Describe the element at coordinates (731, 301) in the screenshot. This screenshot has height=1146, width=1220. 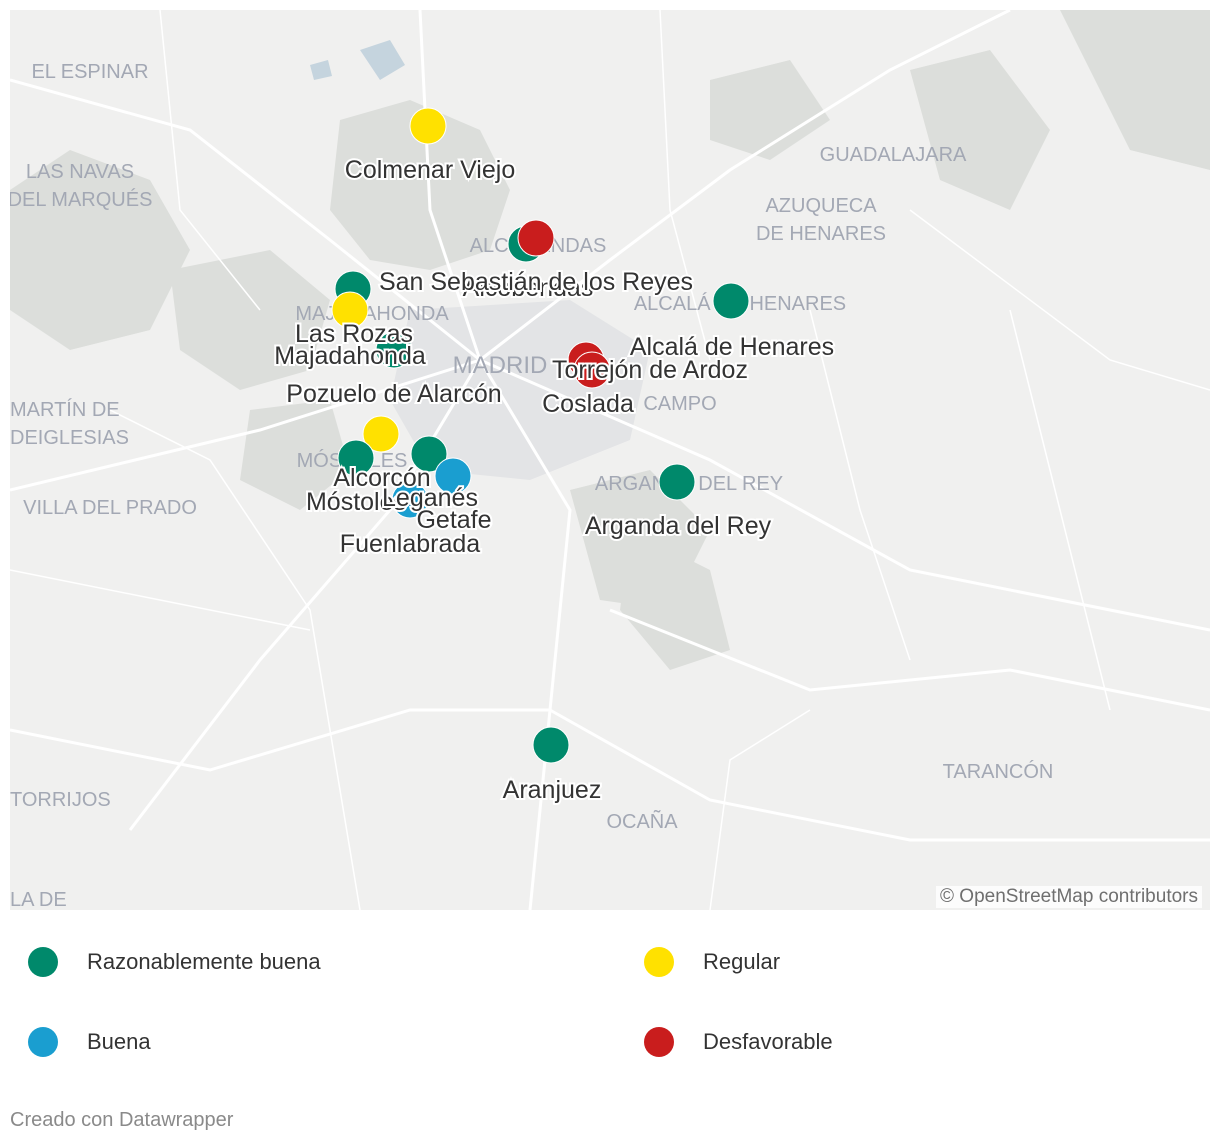
I see `marker-alcala` at that location.